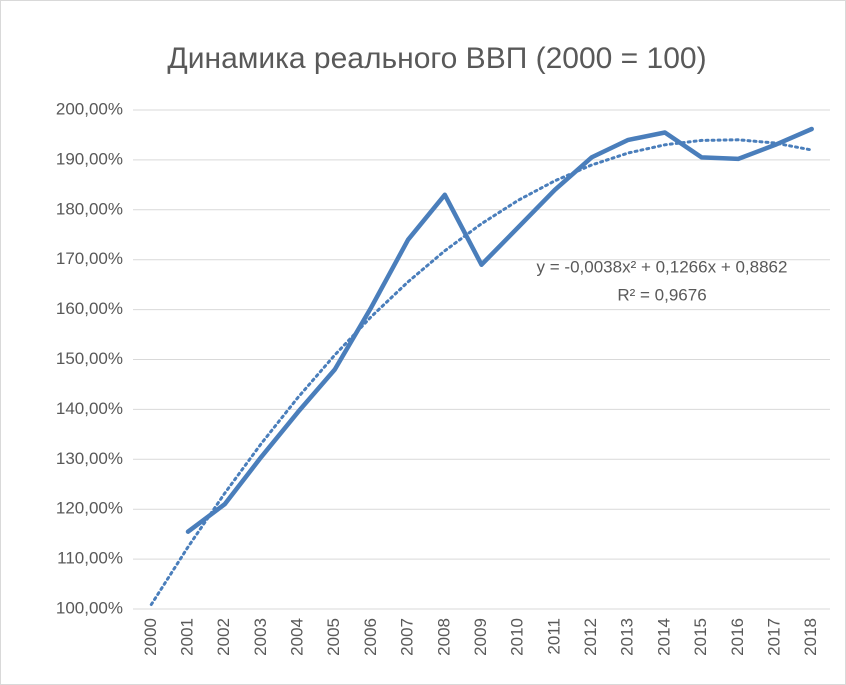 This screenshot has height=685, width=846. Describe the element at coordinates (810, 637) in the screenshot. I see `x-tick-label: 2018` at that location.